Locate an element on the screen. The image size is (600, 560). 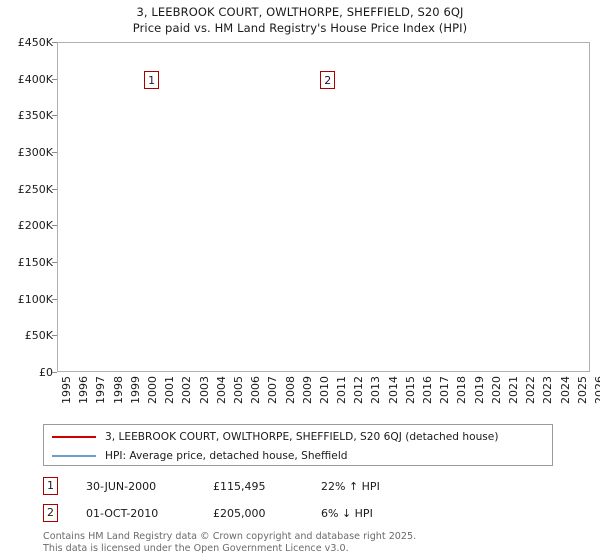
transaction-date: 01-OCT-2010 is located at coordinates (122, 513).